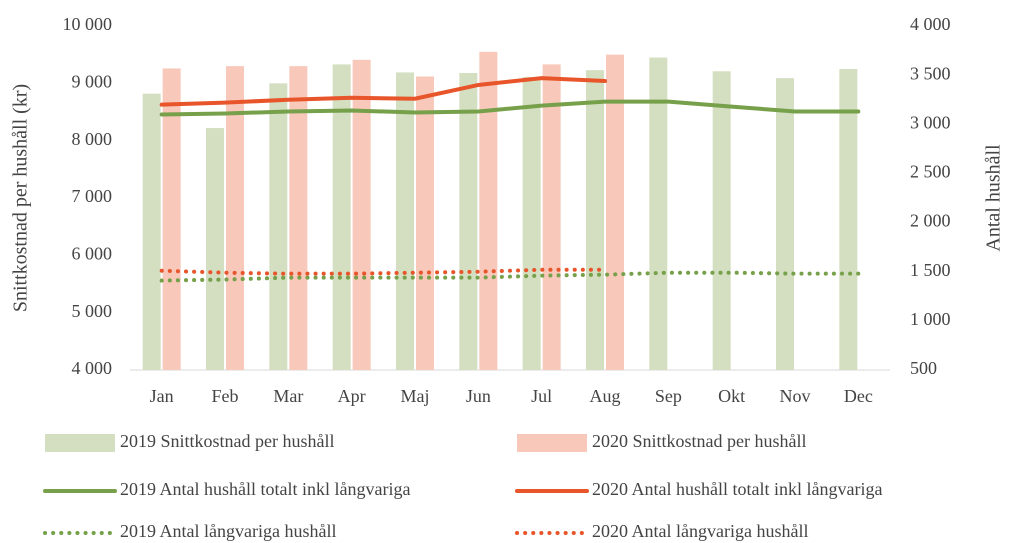  What do you see at coordinates (227, 441) in the screenshot?
I see `legend-label: 2019 Snittkostnad per hushåll` at bounding box center [227, 441].